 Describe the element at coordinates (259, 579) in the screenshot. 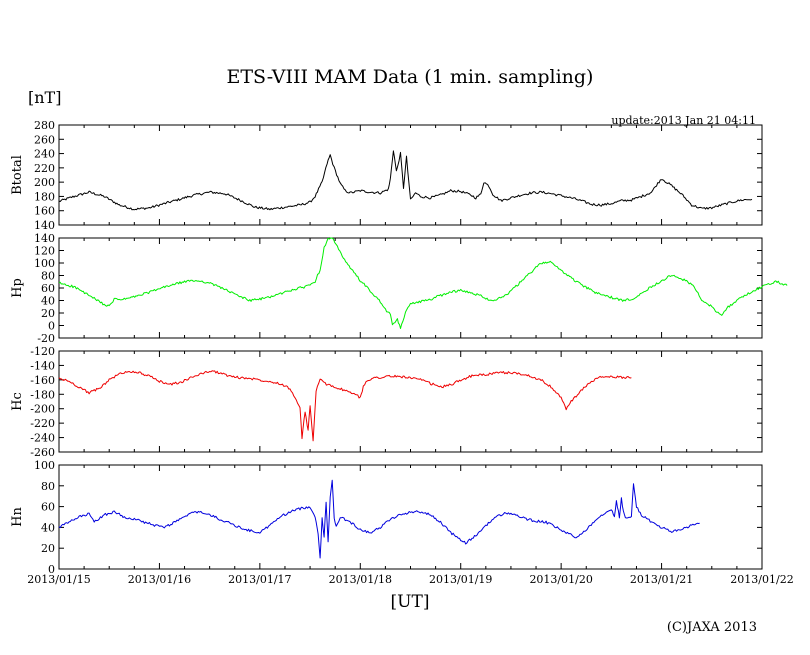

I see `x-tick-label: 2013/01/17` at that location.